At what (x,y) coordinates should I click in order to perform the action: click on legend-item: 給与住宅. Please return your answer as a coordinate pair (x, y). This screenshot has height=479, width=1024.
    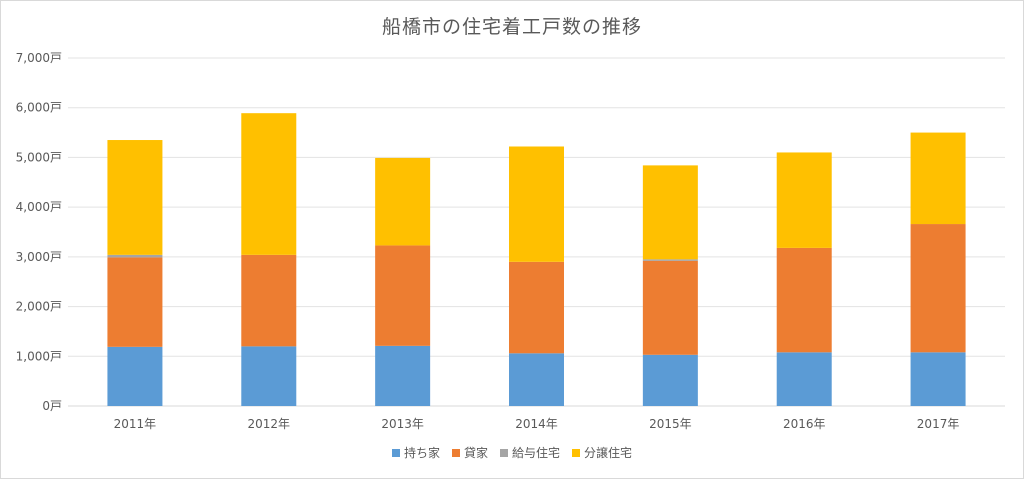
    Looking at the image, I should click on (530, 452).